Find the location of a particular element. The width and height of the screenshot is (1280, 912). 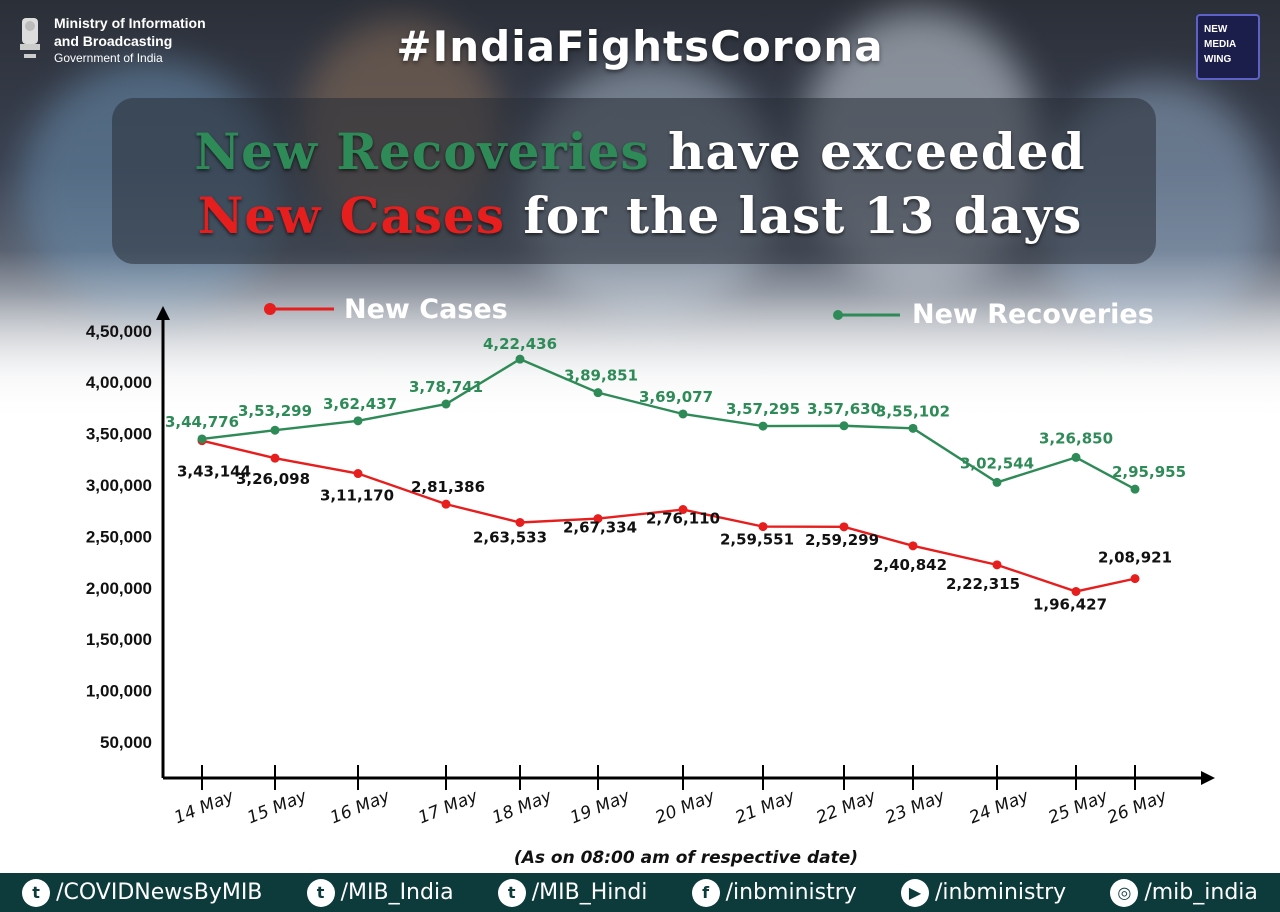

headline-line1: New Recoveries have exceeded is located at coordinates (640, 151).